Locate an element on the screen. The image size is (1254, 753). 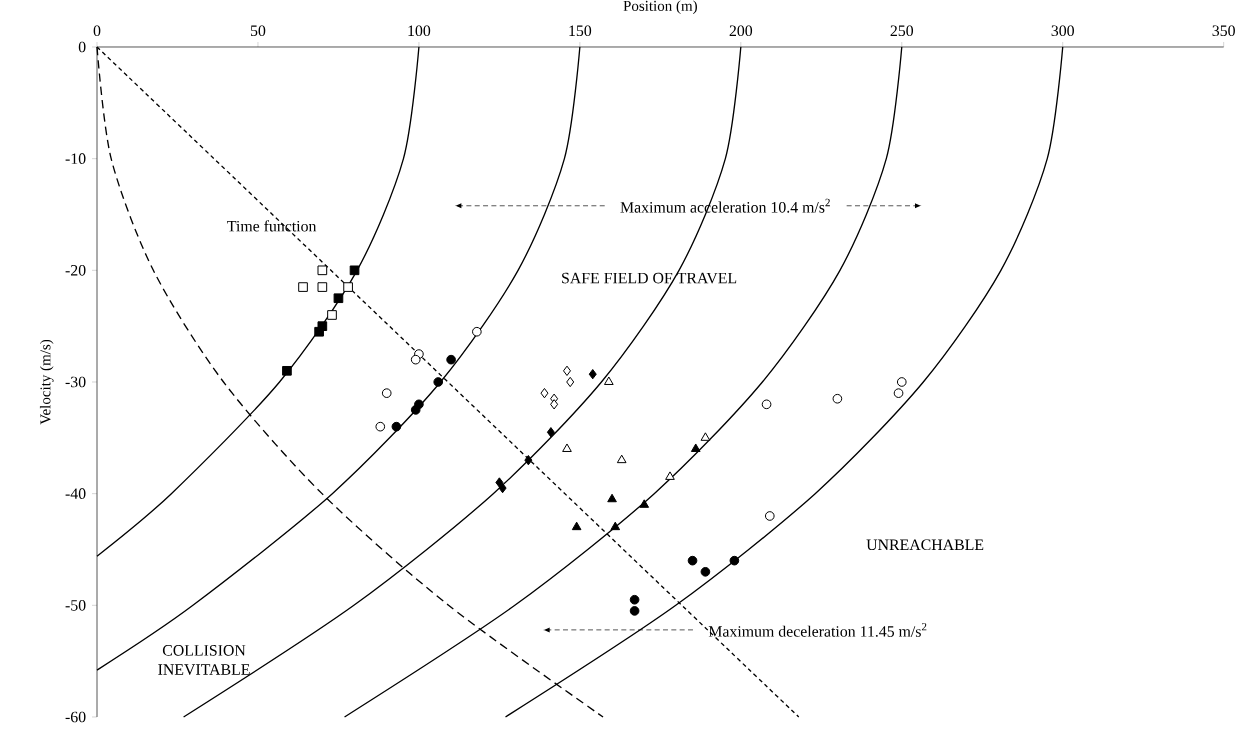
y-tick-label: -20 is located at coordinates (75, 270).